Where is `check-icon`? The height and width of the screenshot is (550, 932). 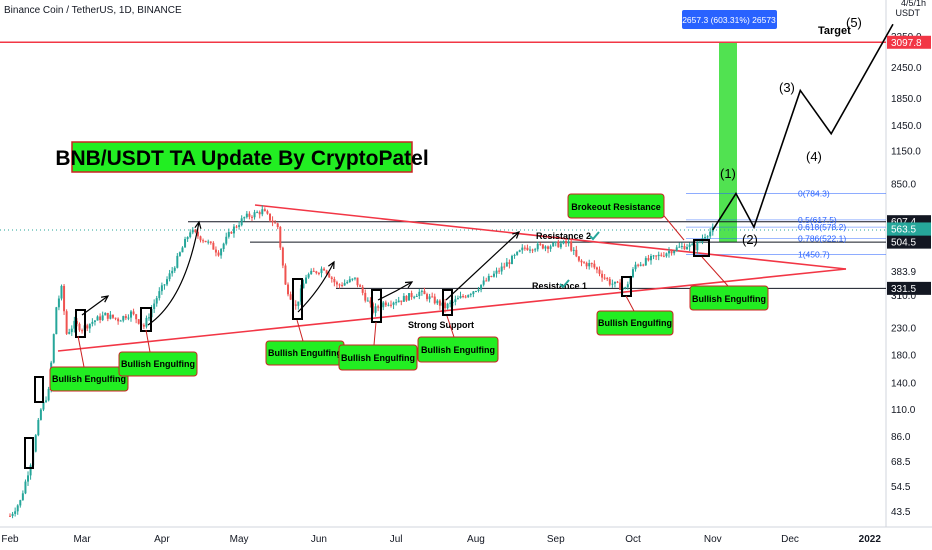
check-icon is located at coordinates (564, 284).